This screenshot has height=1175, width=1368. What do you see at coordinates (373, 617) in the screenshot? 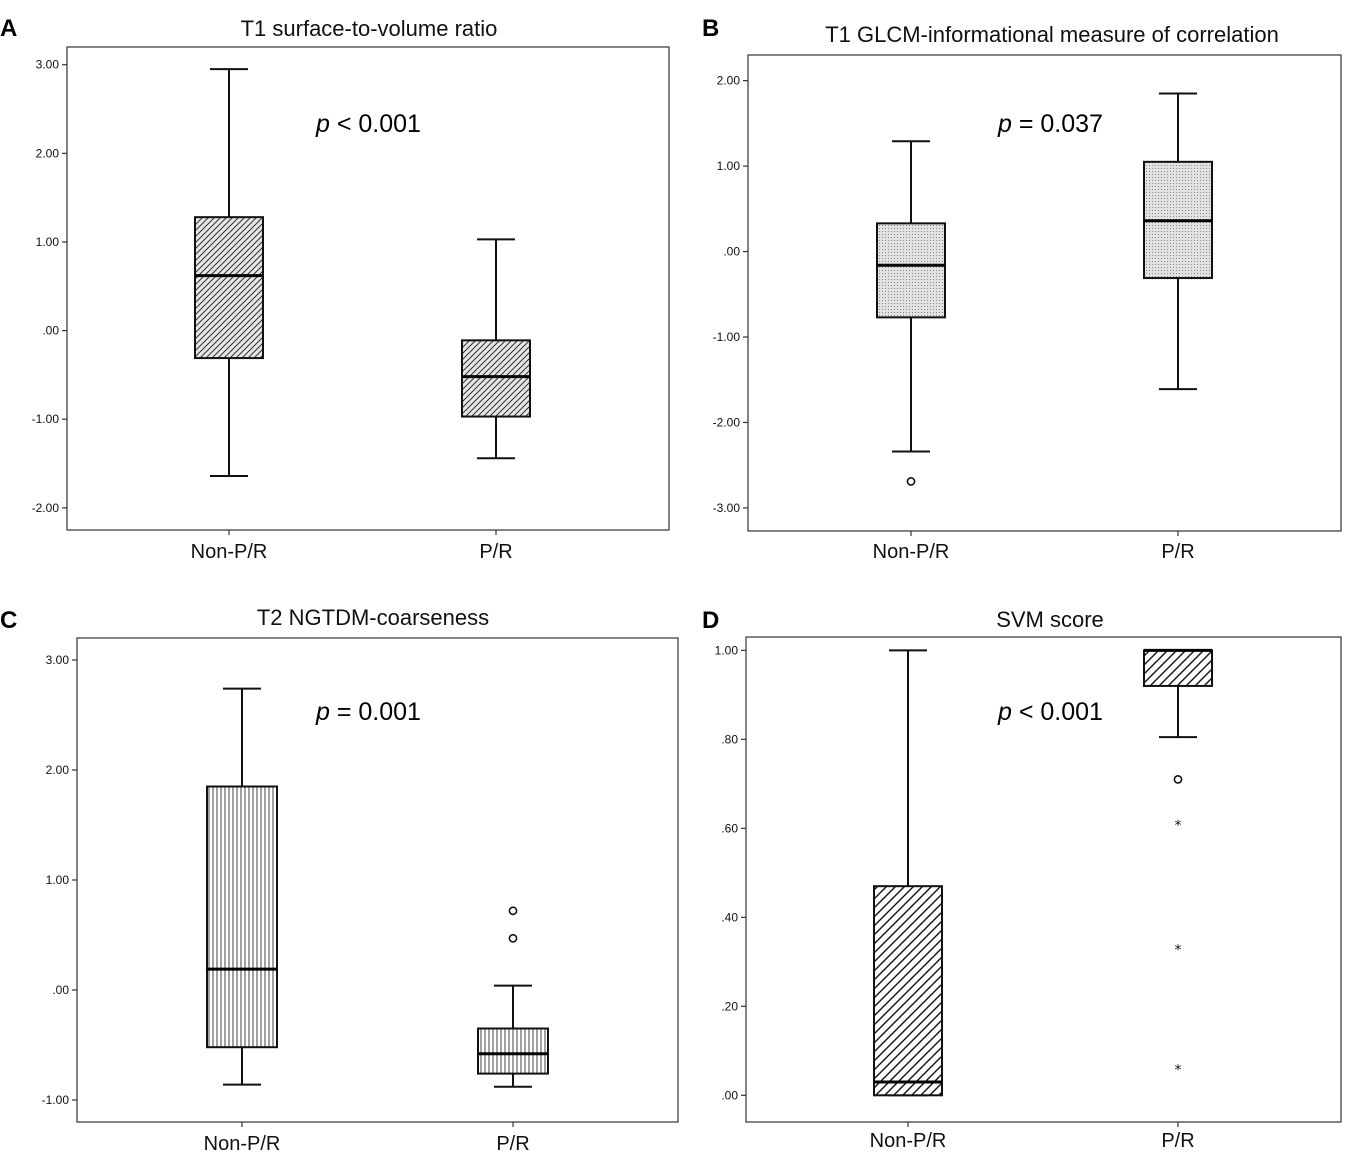
I see `chart-title: T2 NGTDM-coarseness` at bounding box center [373, 617].